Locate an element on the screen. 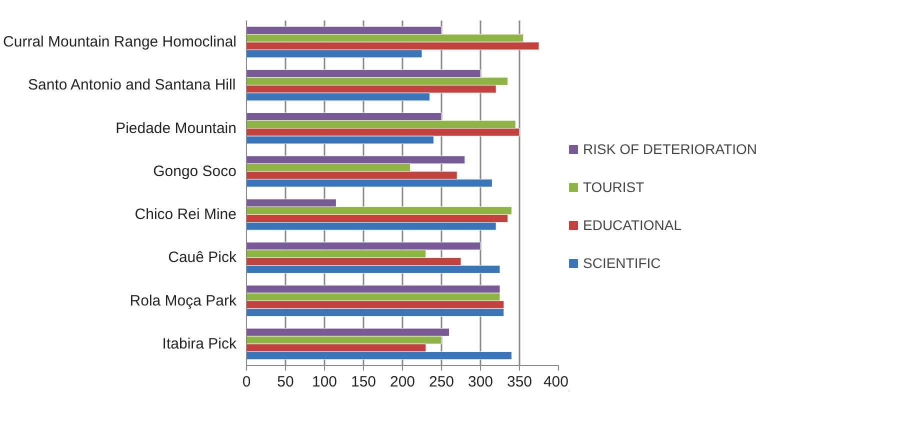 Image resolution: width=901 pixels, height=427 pixels. x-tick-label: 300 is located at coordinates (481, 382).